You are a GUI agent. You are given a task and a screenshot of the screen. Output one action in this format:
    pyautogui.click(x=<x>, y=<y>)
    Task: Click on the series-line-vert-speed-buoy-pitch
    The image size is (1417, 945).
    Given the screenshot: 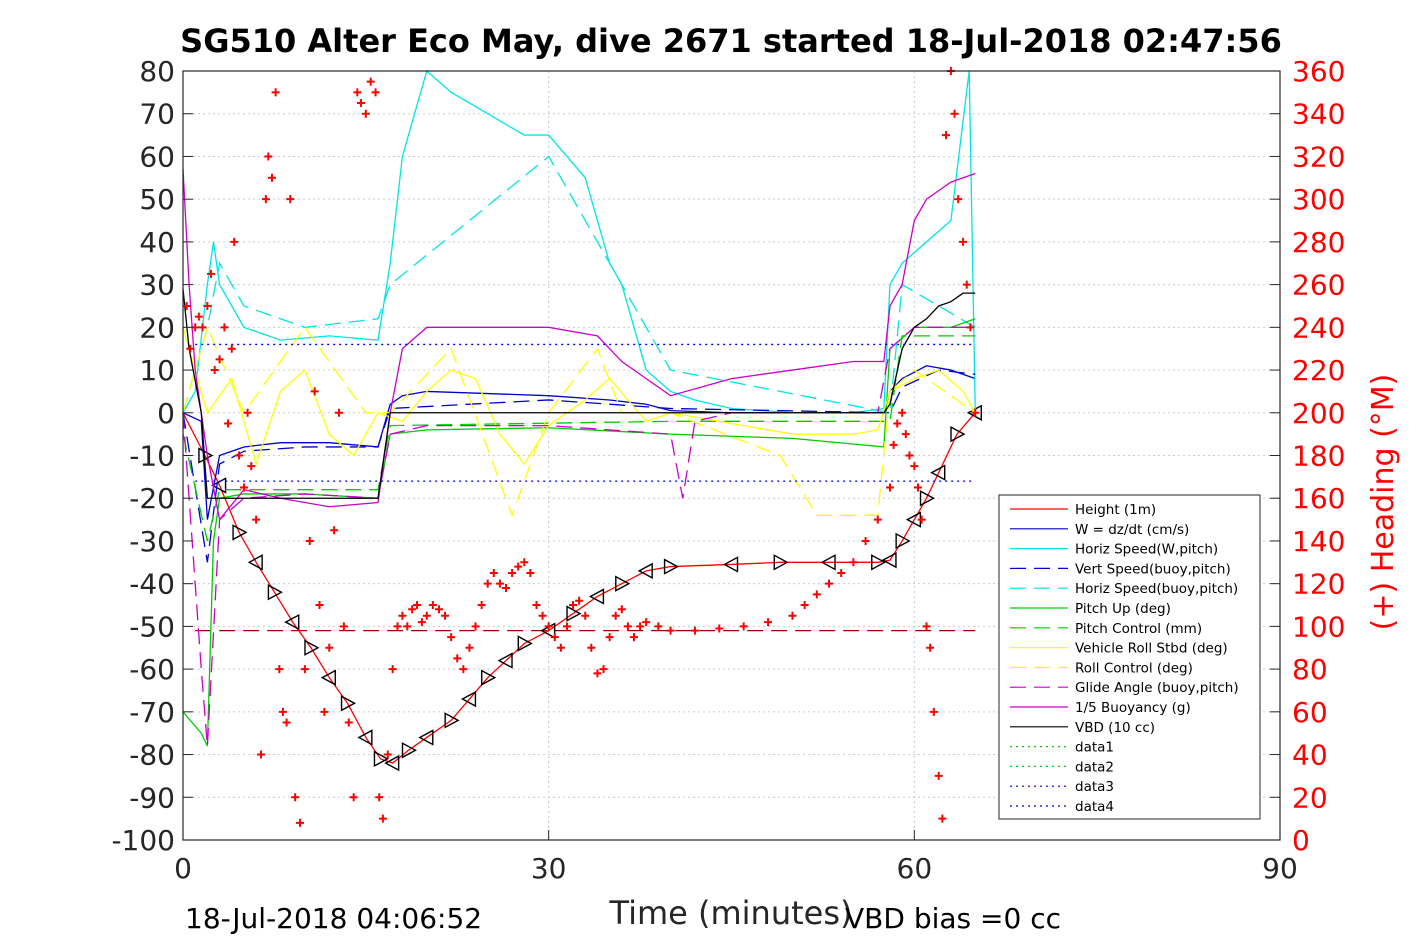 What is the action you would take?
    pyautogui.click(x=579, y=466)
    